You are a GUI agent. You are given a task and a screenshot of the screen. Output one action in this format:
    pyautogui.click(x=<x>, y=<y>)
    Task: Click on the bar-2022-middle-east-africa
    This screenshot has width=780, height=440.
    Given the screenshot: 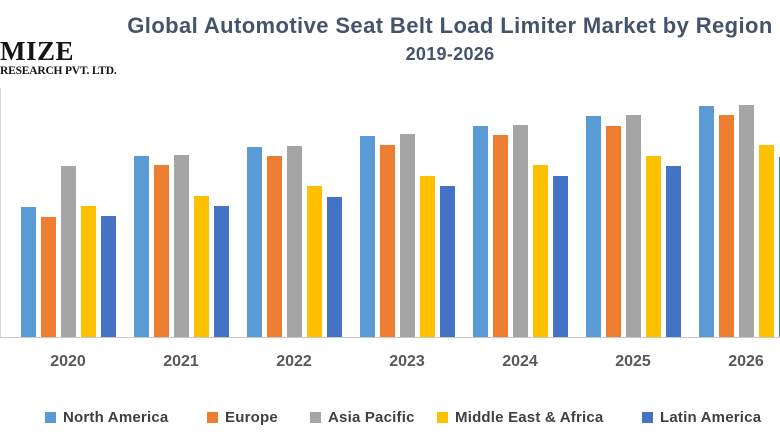 What is the action you would take?
    pyautogui.click(x=314, y=261)
    